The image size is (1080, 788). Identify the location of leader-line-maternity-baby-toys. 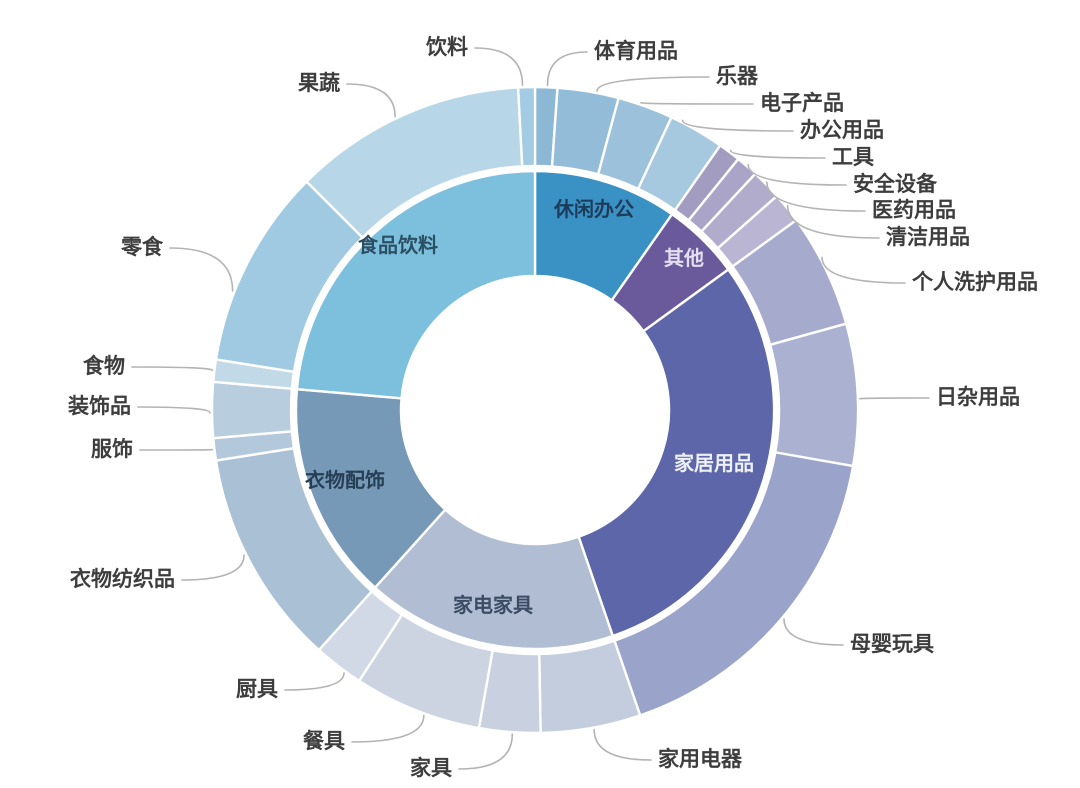
(813, 632).